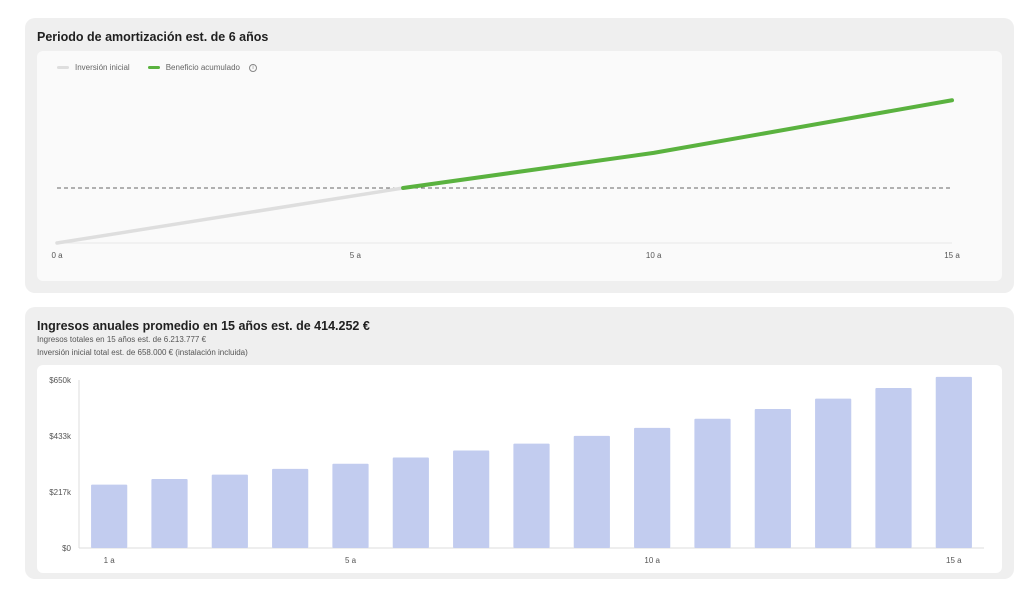 Image resolution: width=1024 pixels, height=595 pixels. I want to click on x-tick-label: 0 a, so click(57, 255).